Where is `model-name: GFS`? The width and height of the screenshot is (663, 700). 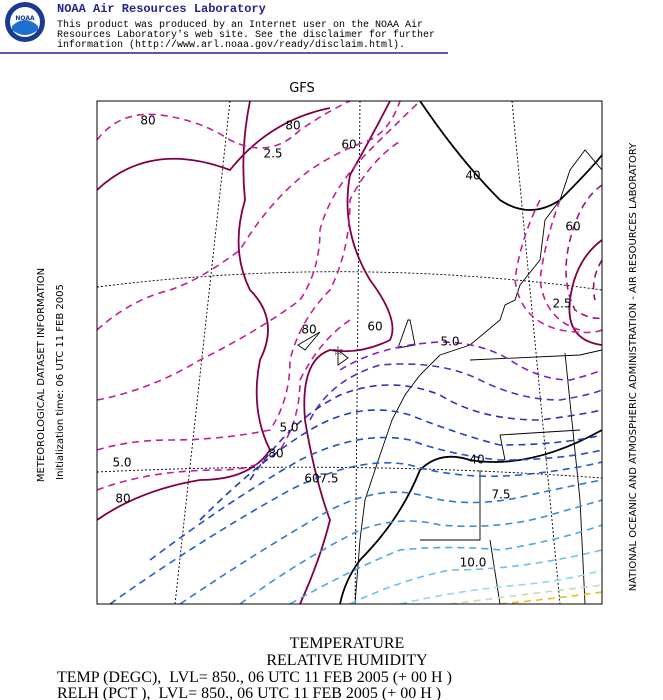 model-name: GFS is located at coordinates (302, 88).